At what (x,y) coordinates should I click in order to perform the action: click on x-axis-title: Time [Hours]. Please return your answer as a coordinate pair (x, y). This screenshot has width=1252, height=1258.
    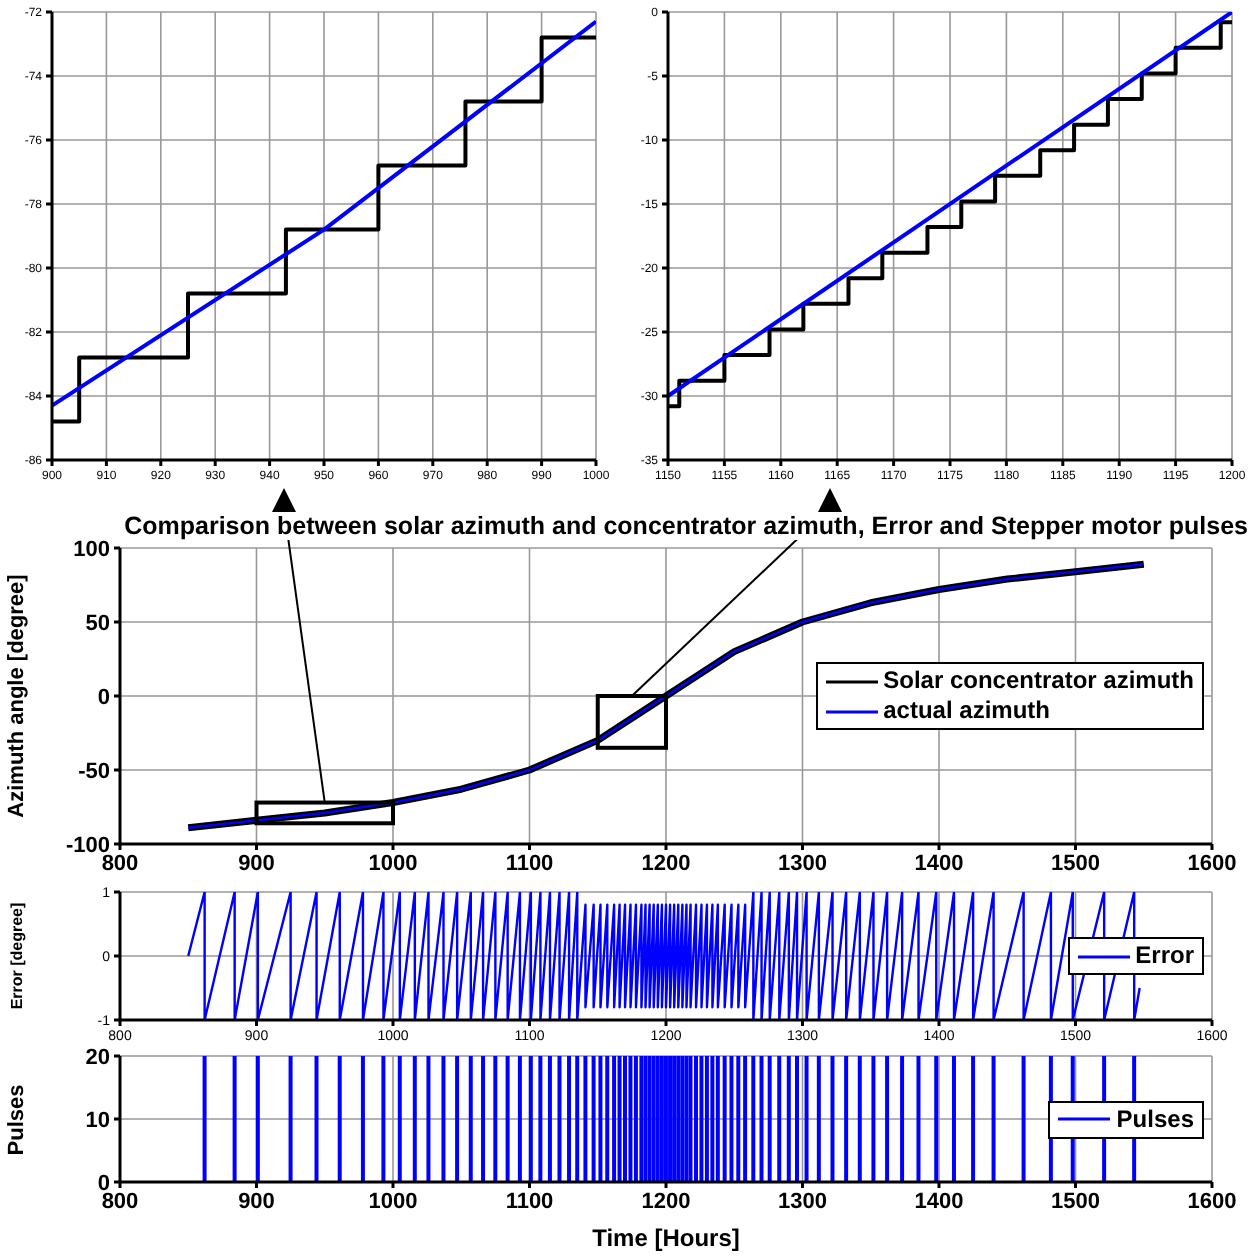
    Looking at the image, I should click on (666, 1238).